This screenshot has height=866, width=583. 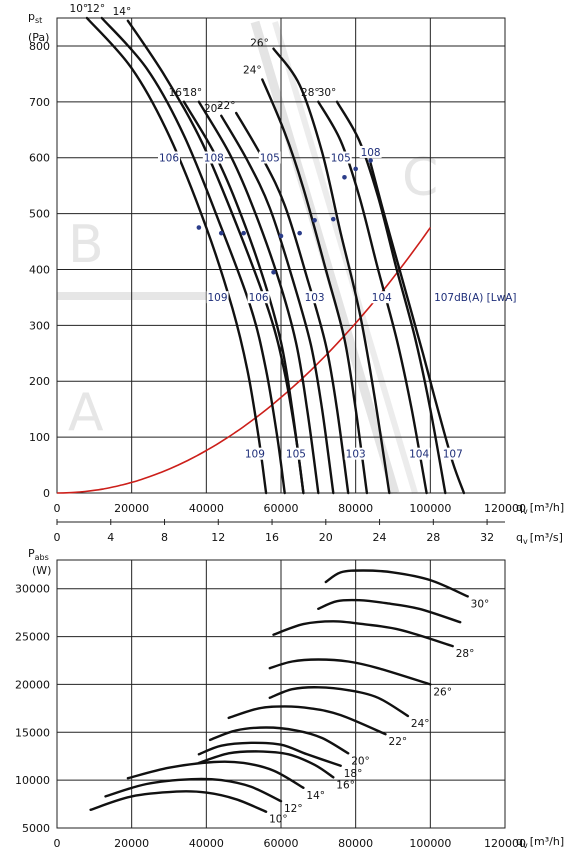 What do you see at coordinates (353, 774) in the screenshot?
I see `bottom-angle-label: 18°` at bounding box center [353, 774].